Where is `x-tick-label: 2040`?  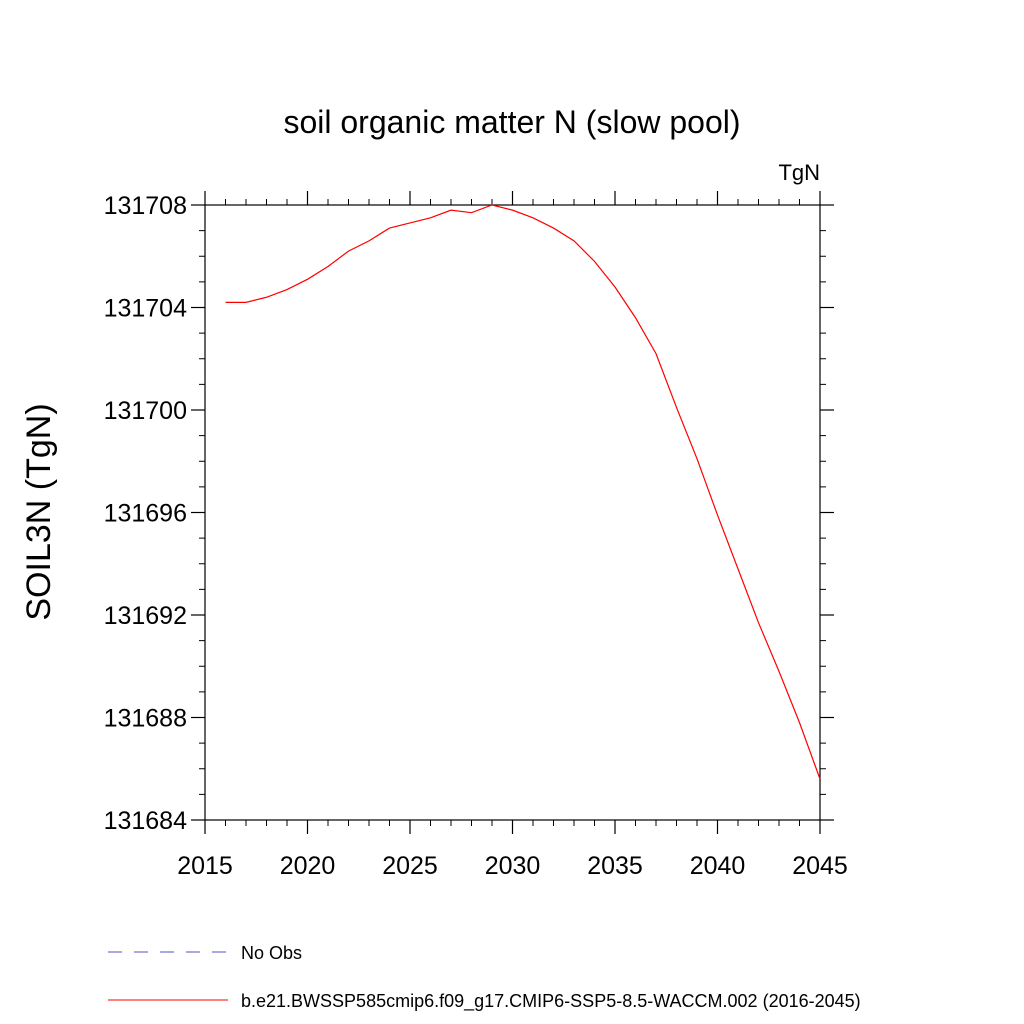 x-tick-label: 2040 is located at coordinates (718, 866).